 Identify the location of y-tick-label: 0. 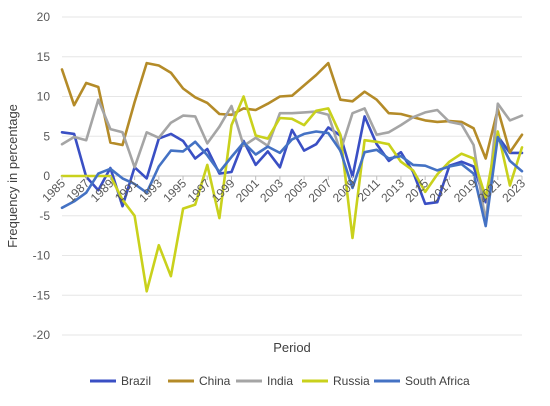
(46, 176).